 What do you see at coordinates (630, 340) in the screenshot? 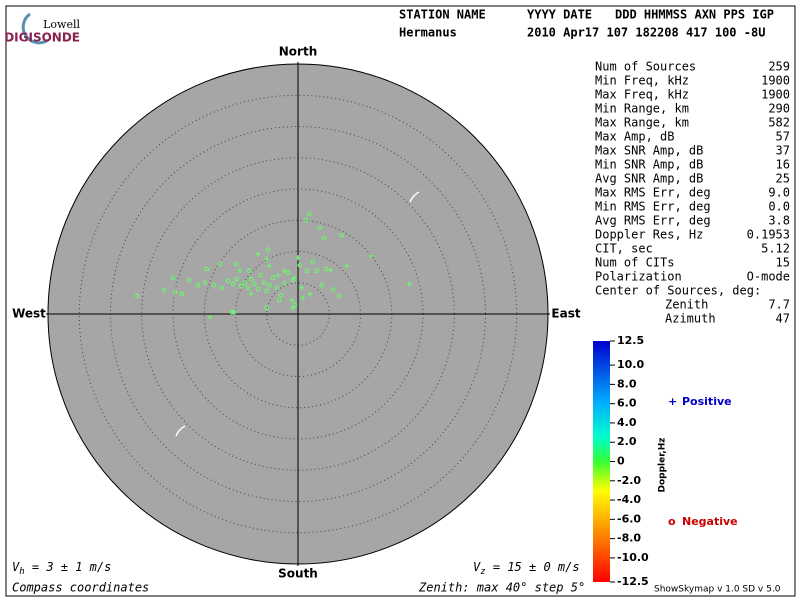
I see `colorbar-tick-label: 12.5` at bounding box center [630, 340].